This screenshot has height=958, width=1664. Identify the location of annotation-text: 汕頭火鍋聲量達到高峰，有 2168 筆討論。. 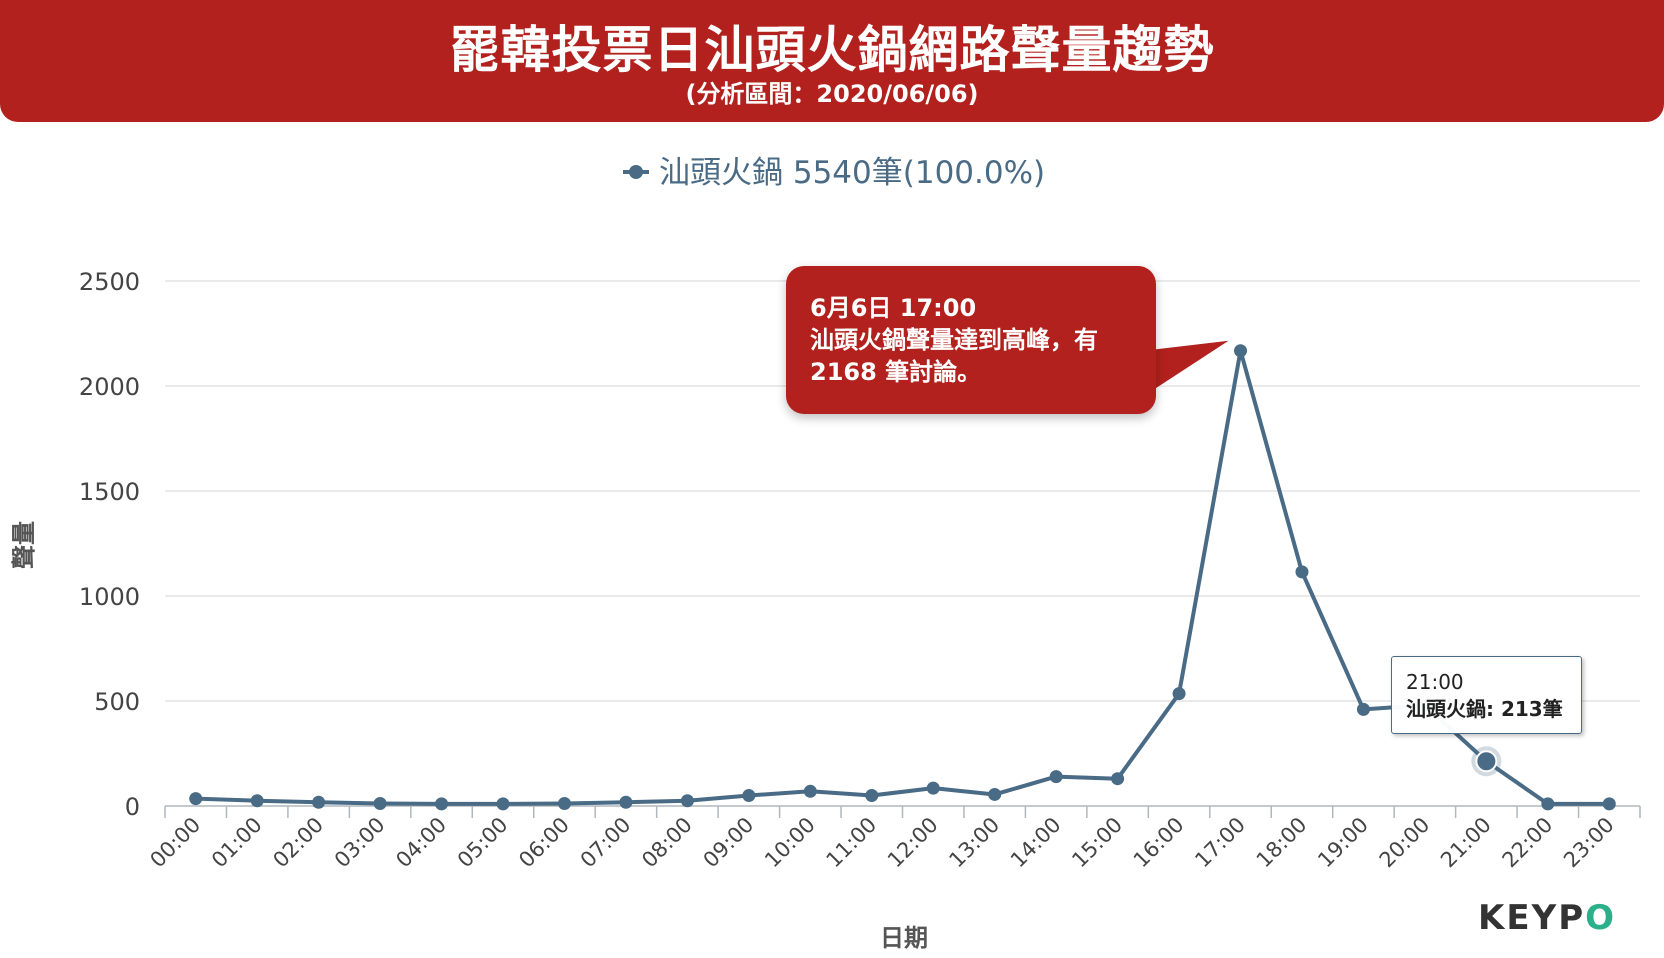
(954, 356).